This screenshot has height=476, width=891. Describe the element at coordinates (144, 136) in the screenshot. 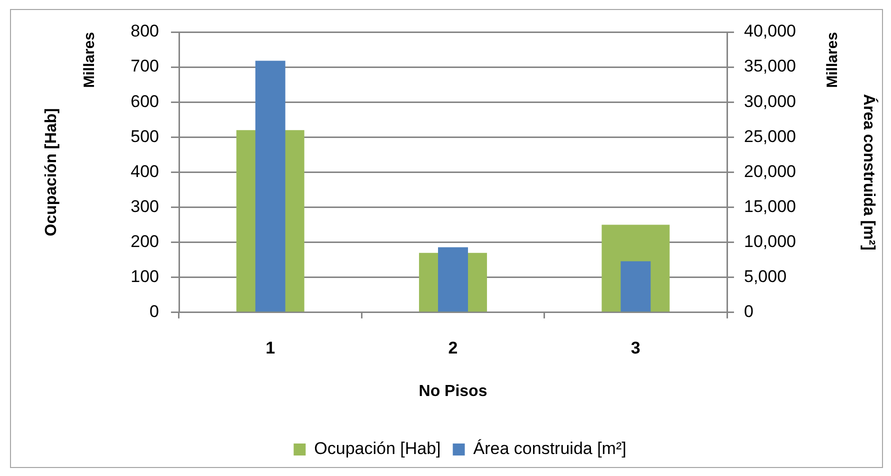

I see `y-tick-label: 500` at that location.